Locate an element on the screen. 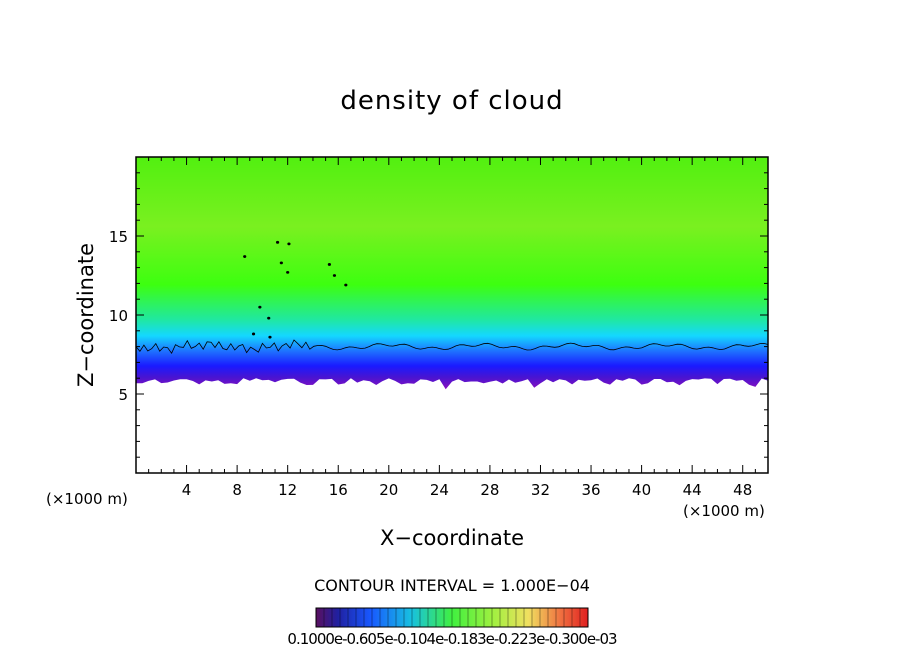  contour-line is located at coordinates (452, 346).